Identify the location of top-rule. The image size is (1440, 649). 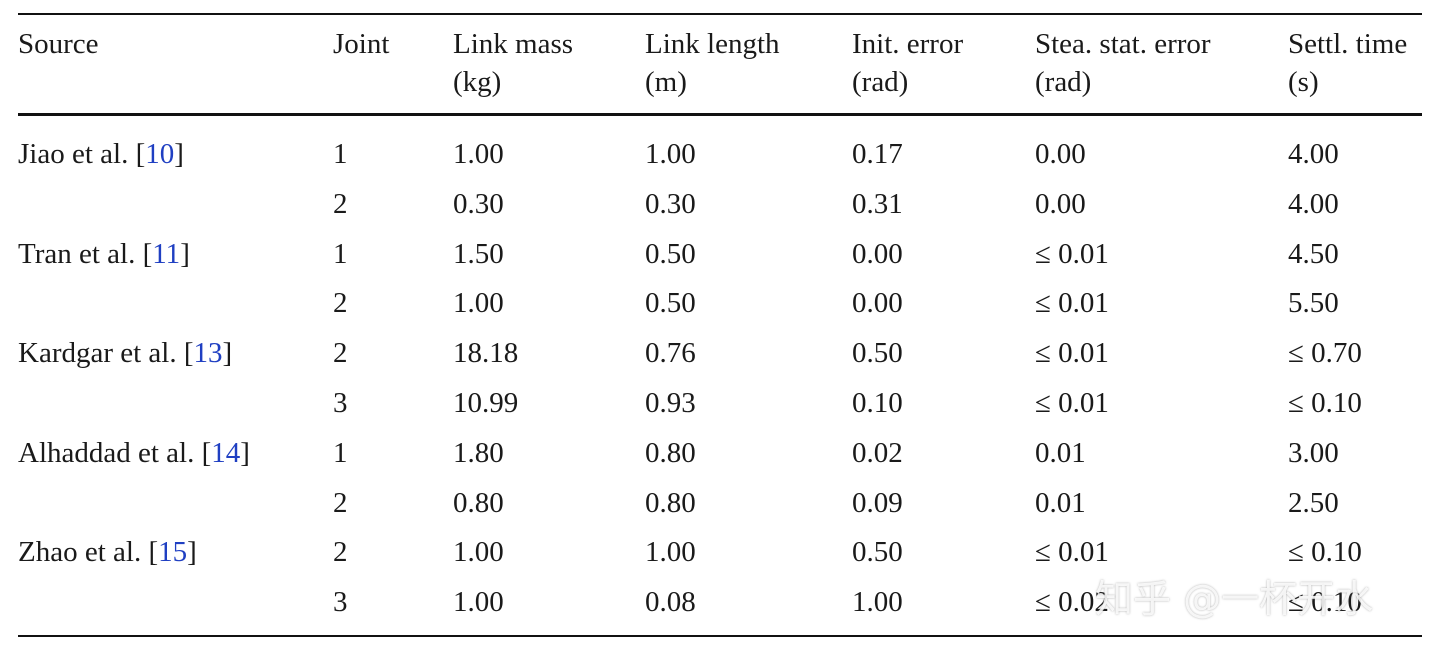
(720, 14).